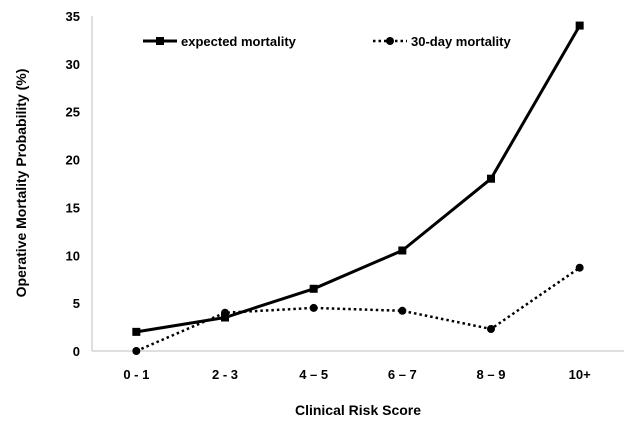  Describe the element at coordinates (73, 112) in the screenshot. I see `y-tick-label: 25` at that location.